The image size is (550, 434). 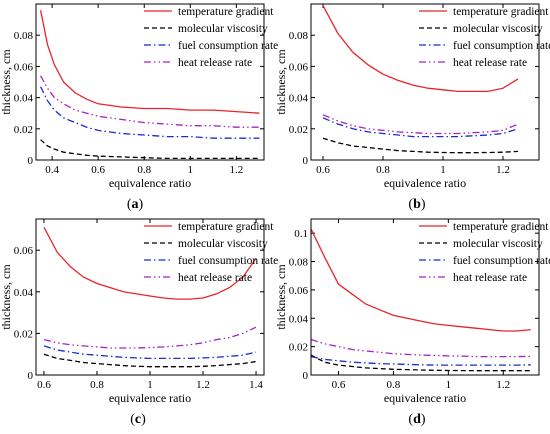 What do you see at coordinates (23, 130) in the screenshot?
I see `panel-a-ytick-label: 0.02` at bounding box center [23, 130].